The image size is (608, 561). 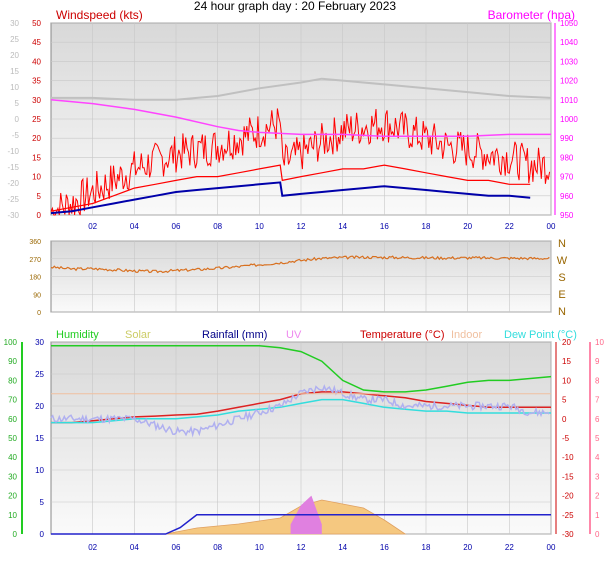 I want to click on secondary-tick-label: 5, so click(x=17, y=103).